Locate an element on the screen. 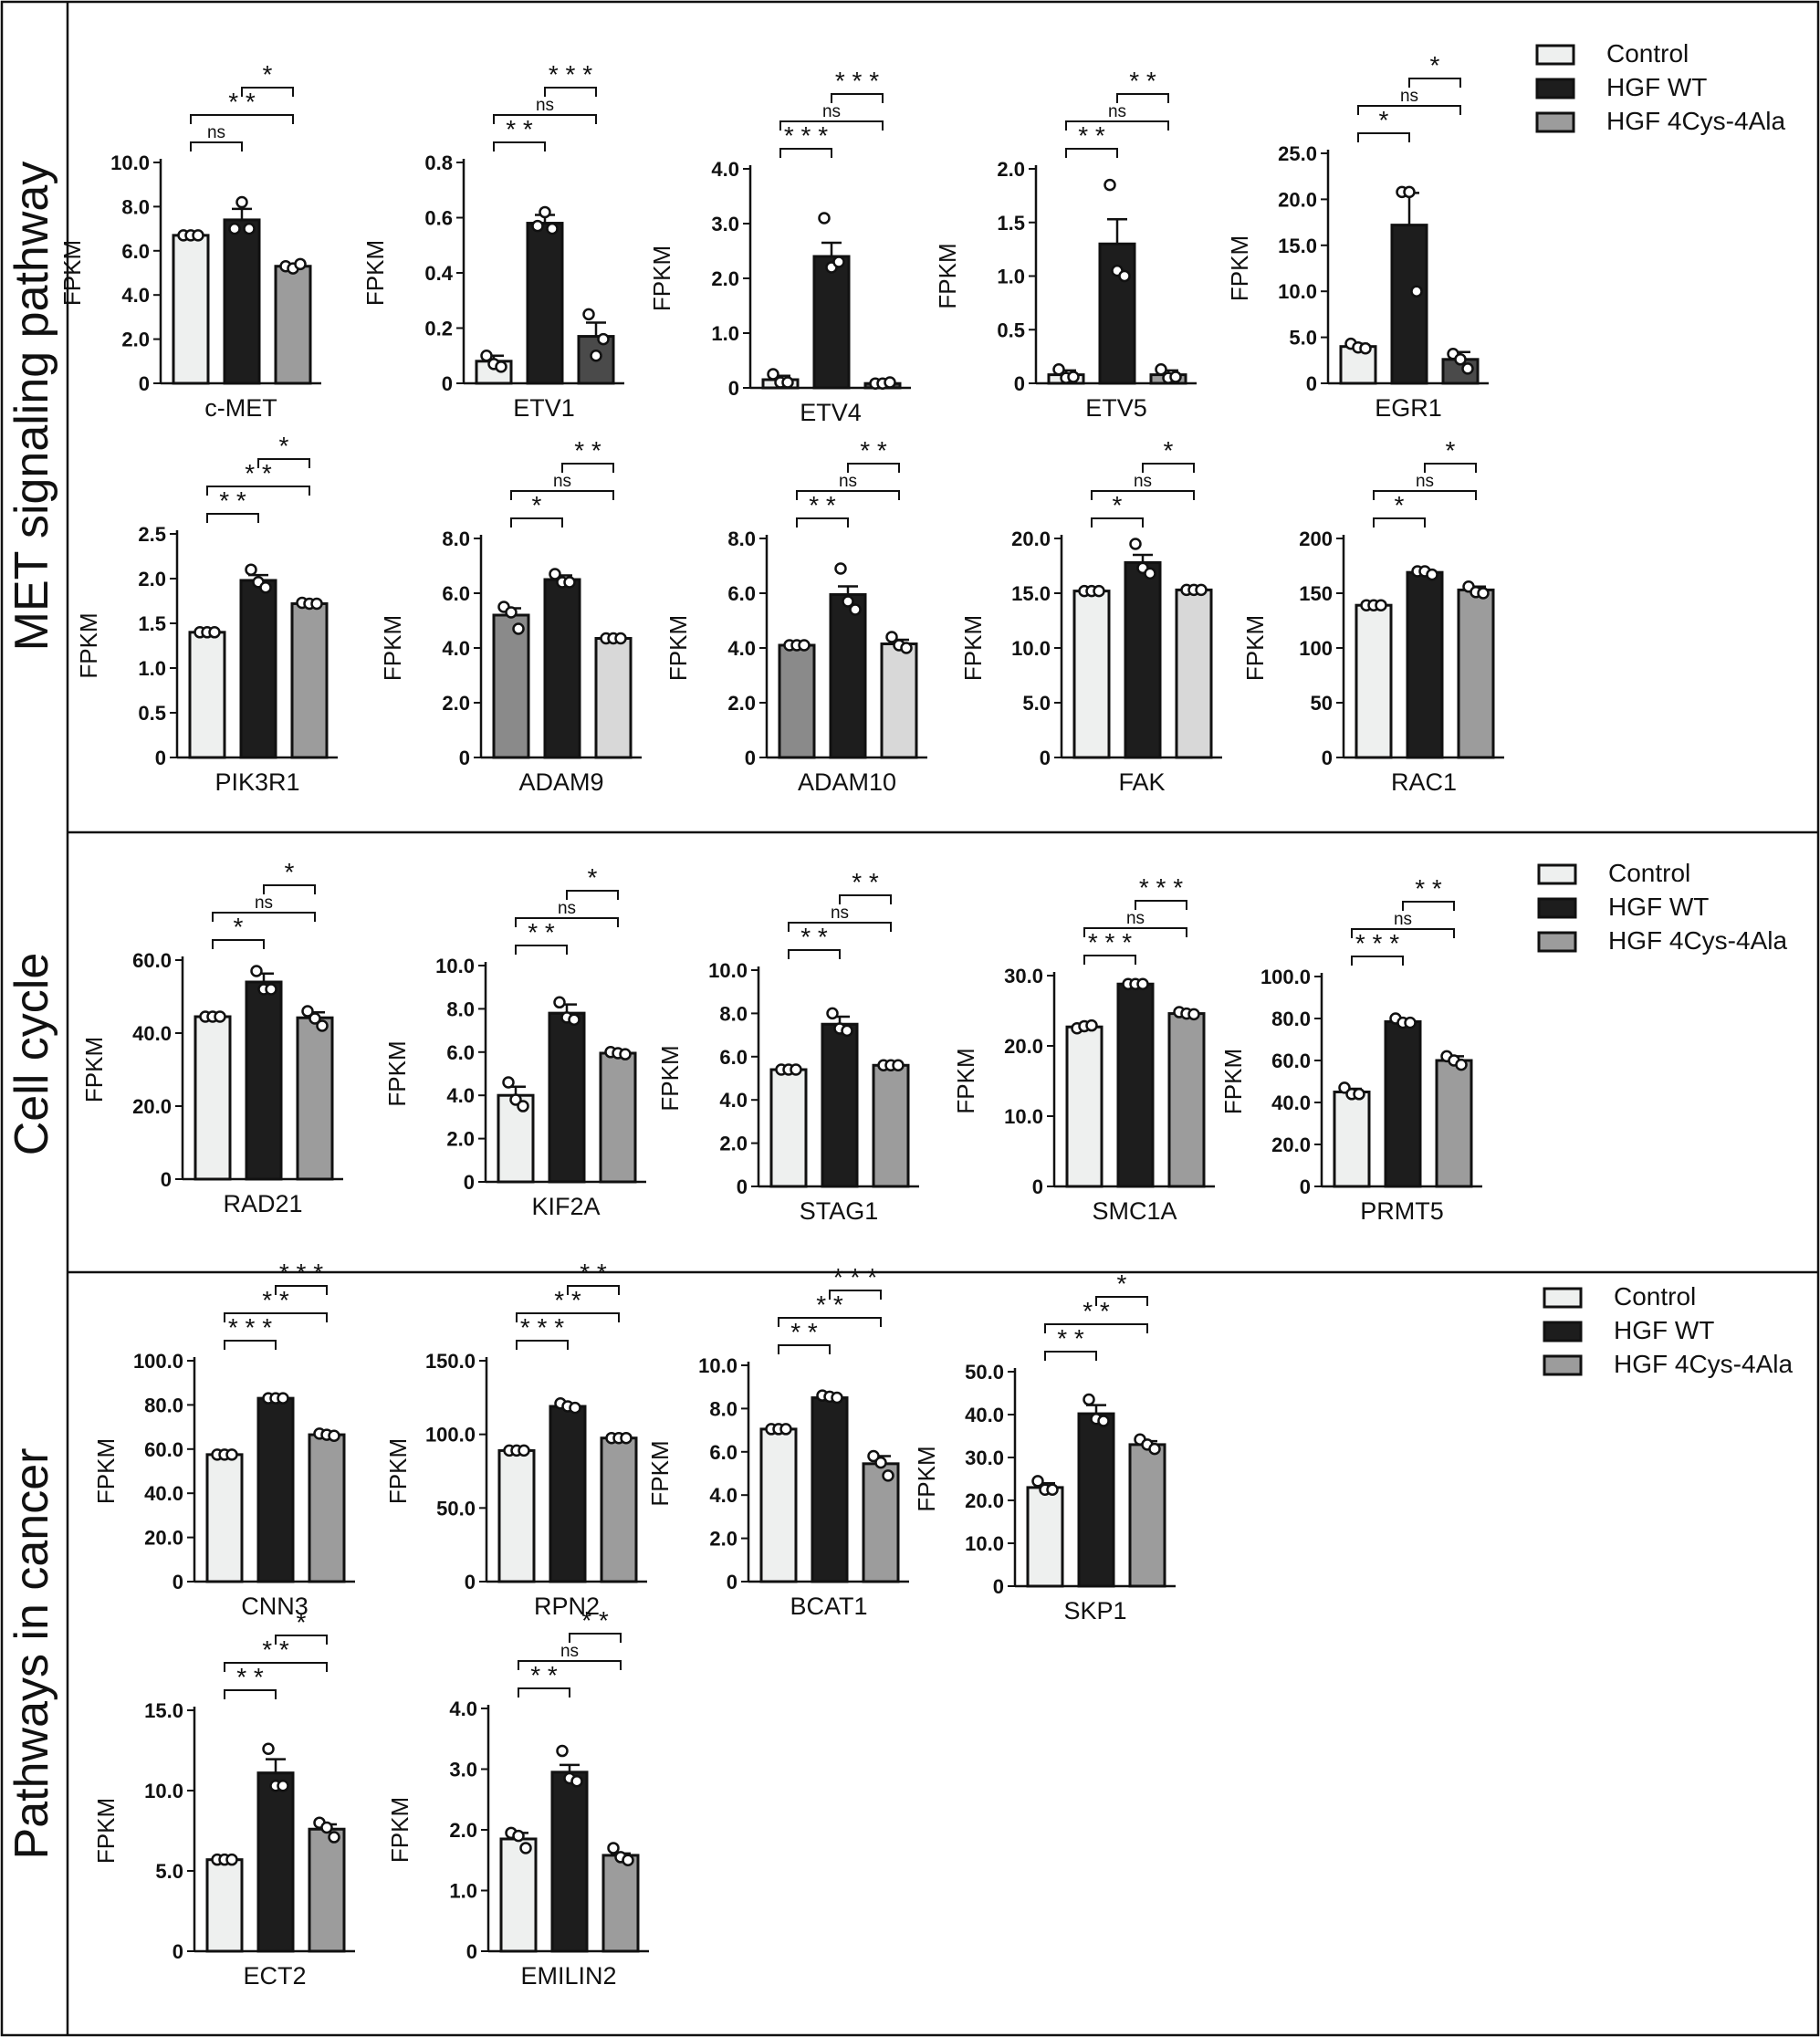 Image resolution: width=1820 pixels, height=2037 pixels. y-tick-label: 2.0 is located at coordinates (742, 703).